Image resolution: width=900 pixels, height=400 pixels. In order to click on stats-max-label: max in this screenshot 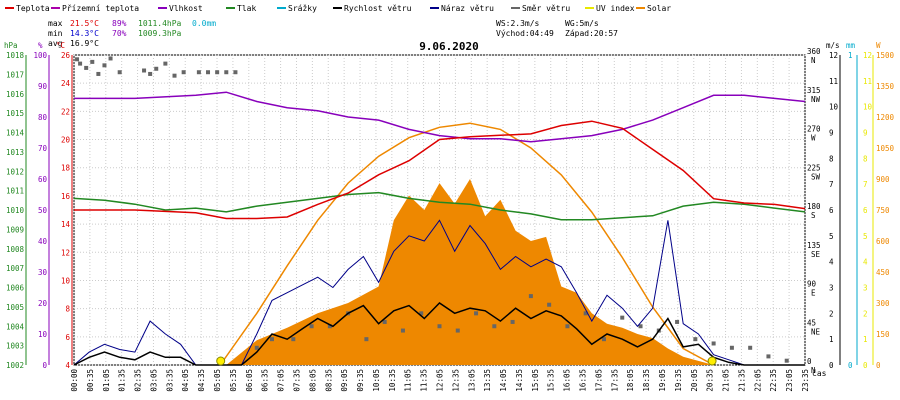, I will do `click(55, 23)`.